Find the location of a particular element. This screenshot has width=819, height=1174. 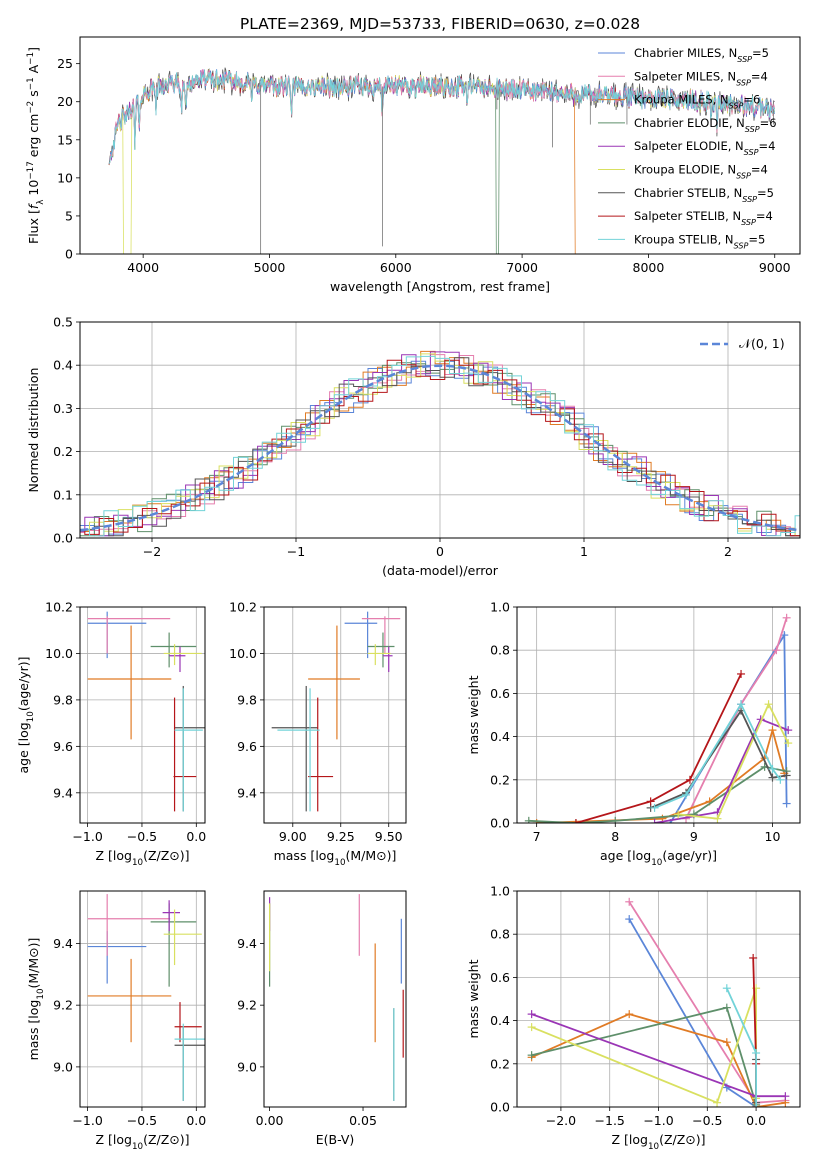

y-tick-label: 5 is located at coordinates (69, 215).